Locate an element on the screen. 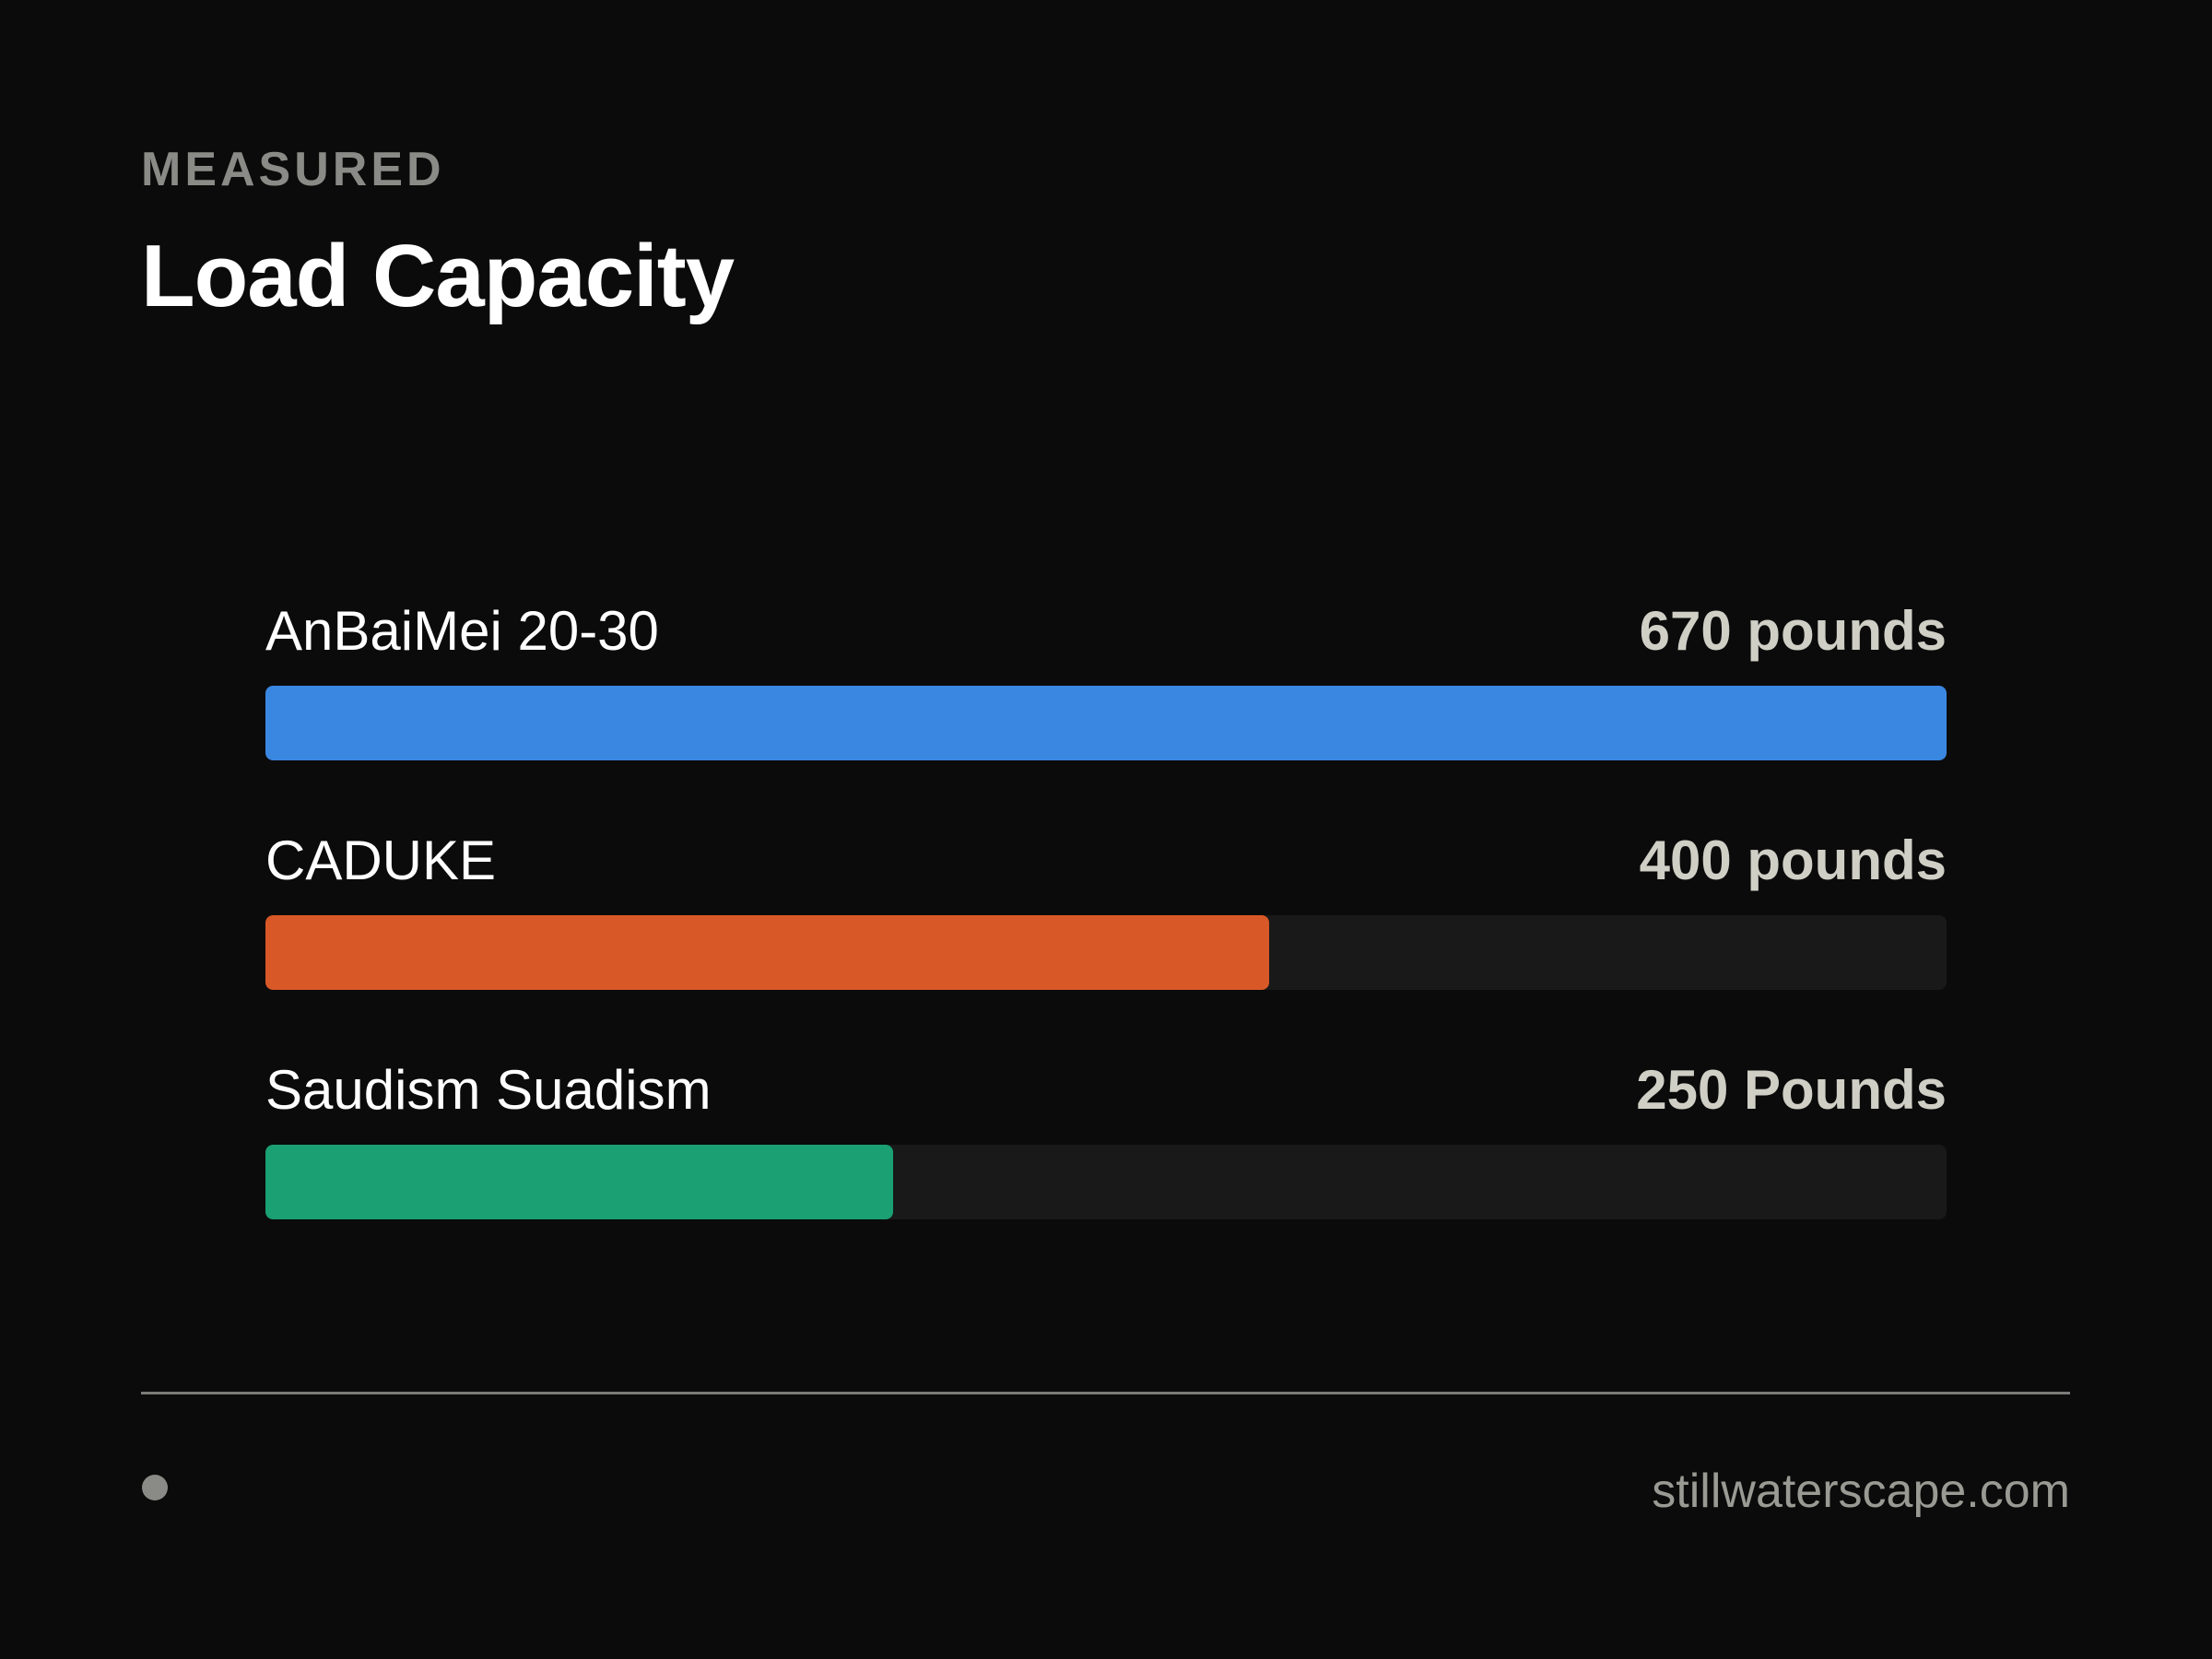 This screenshot has width=2212, height=1659. footer-divider is located at coordinates (1105, 1393).